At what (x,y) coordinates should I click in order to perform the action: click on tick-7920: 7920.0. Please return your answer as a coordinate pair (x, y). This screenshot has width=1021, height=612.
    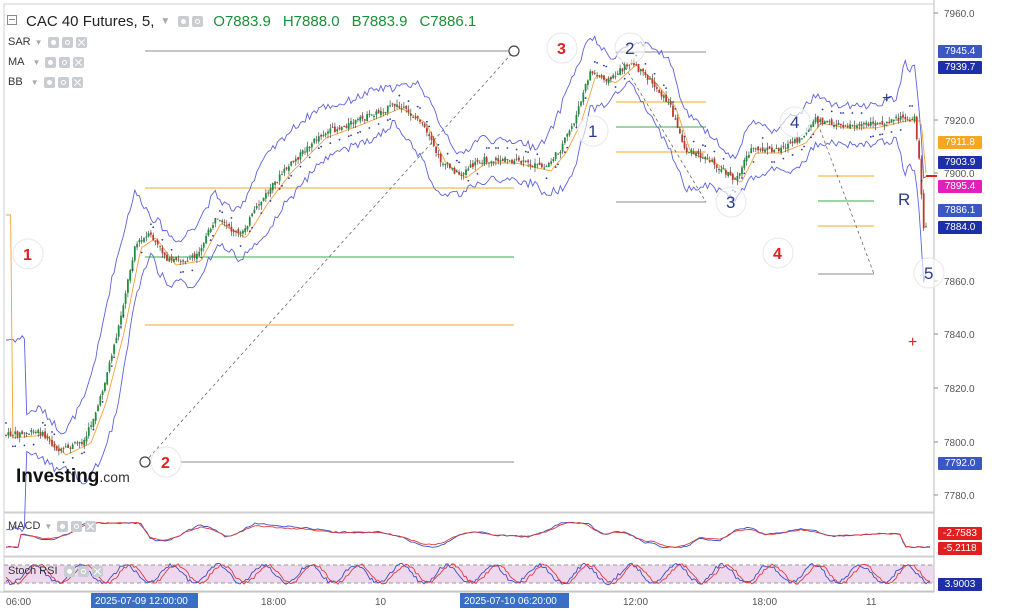
    Looking at the image, I should click on (959, 121).